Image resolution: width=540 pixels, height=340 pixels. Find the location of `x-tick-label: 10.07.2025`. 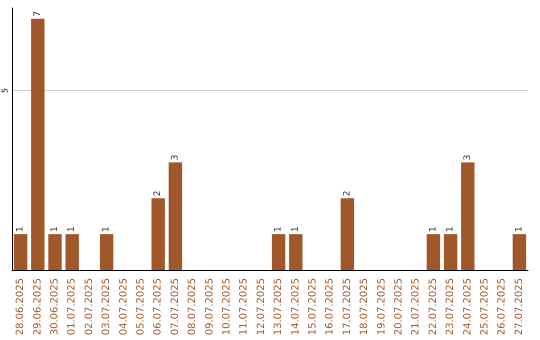

x-tick-label: 10.07.2025 is located at coordinates (227, 307).